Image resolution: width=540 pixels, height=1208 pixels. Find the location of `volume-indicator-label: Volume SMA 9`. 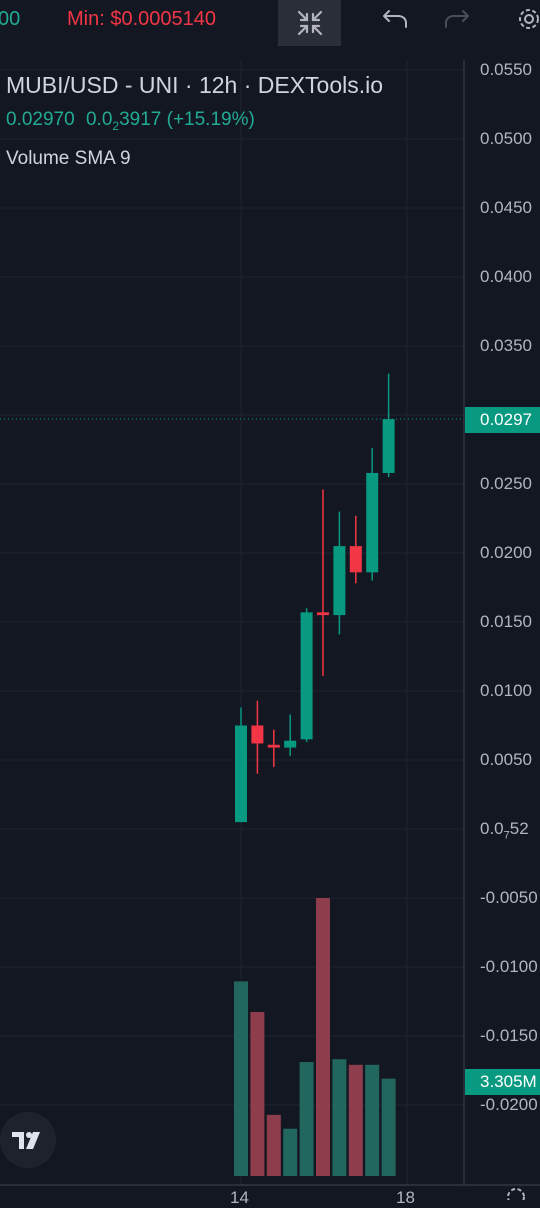

volume-indicator-label: Volume SMA 9 is located at coordinates (68, 158).